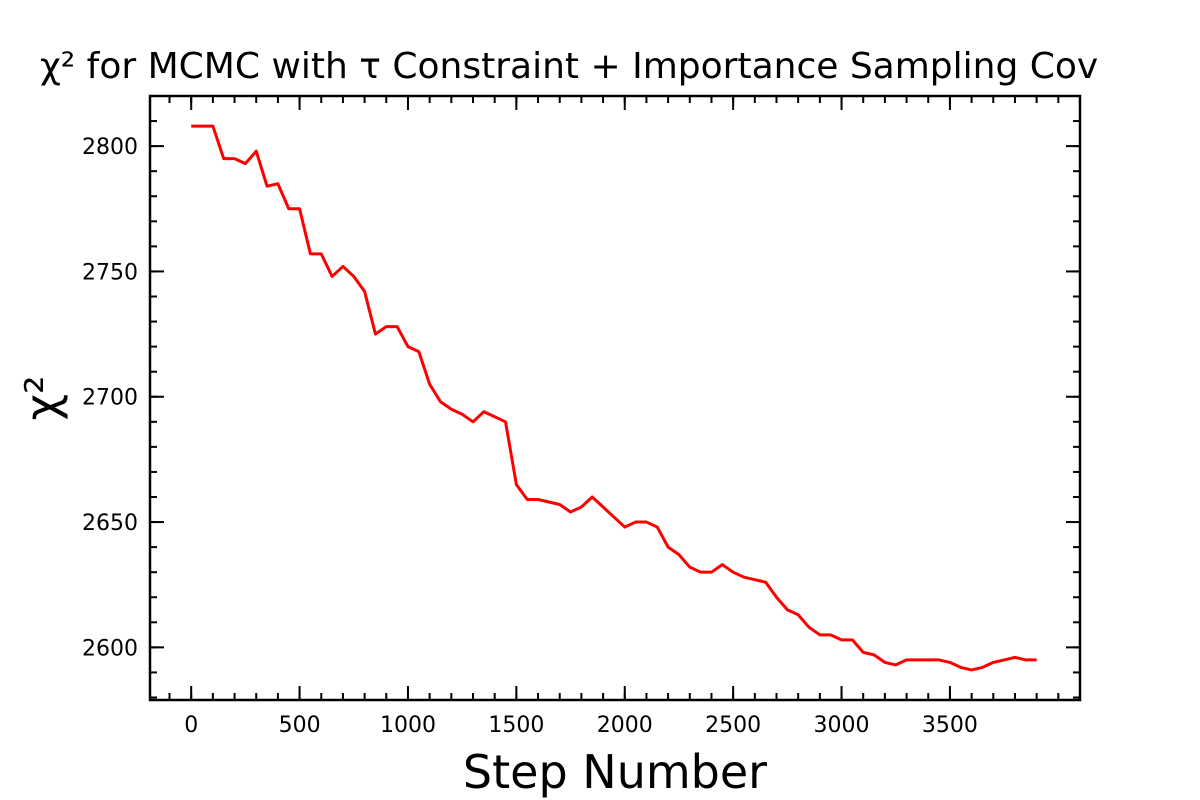 The width and height of the screenshot is (1200, 800). I want to click on x-tick-label: 500, so click(300, 725).